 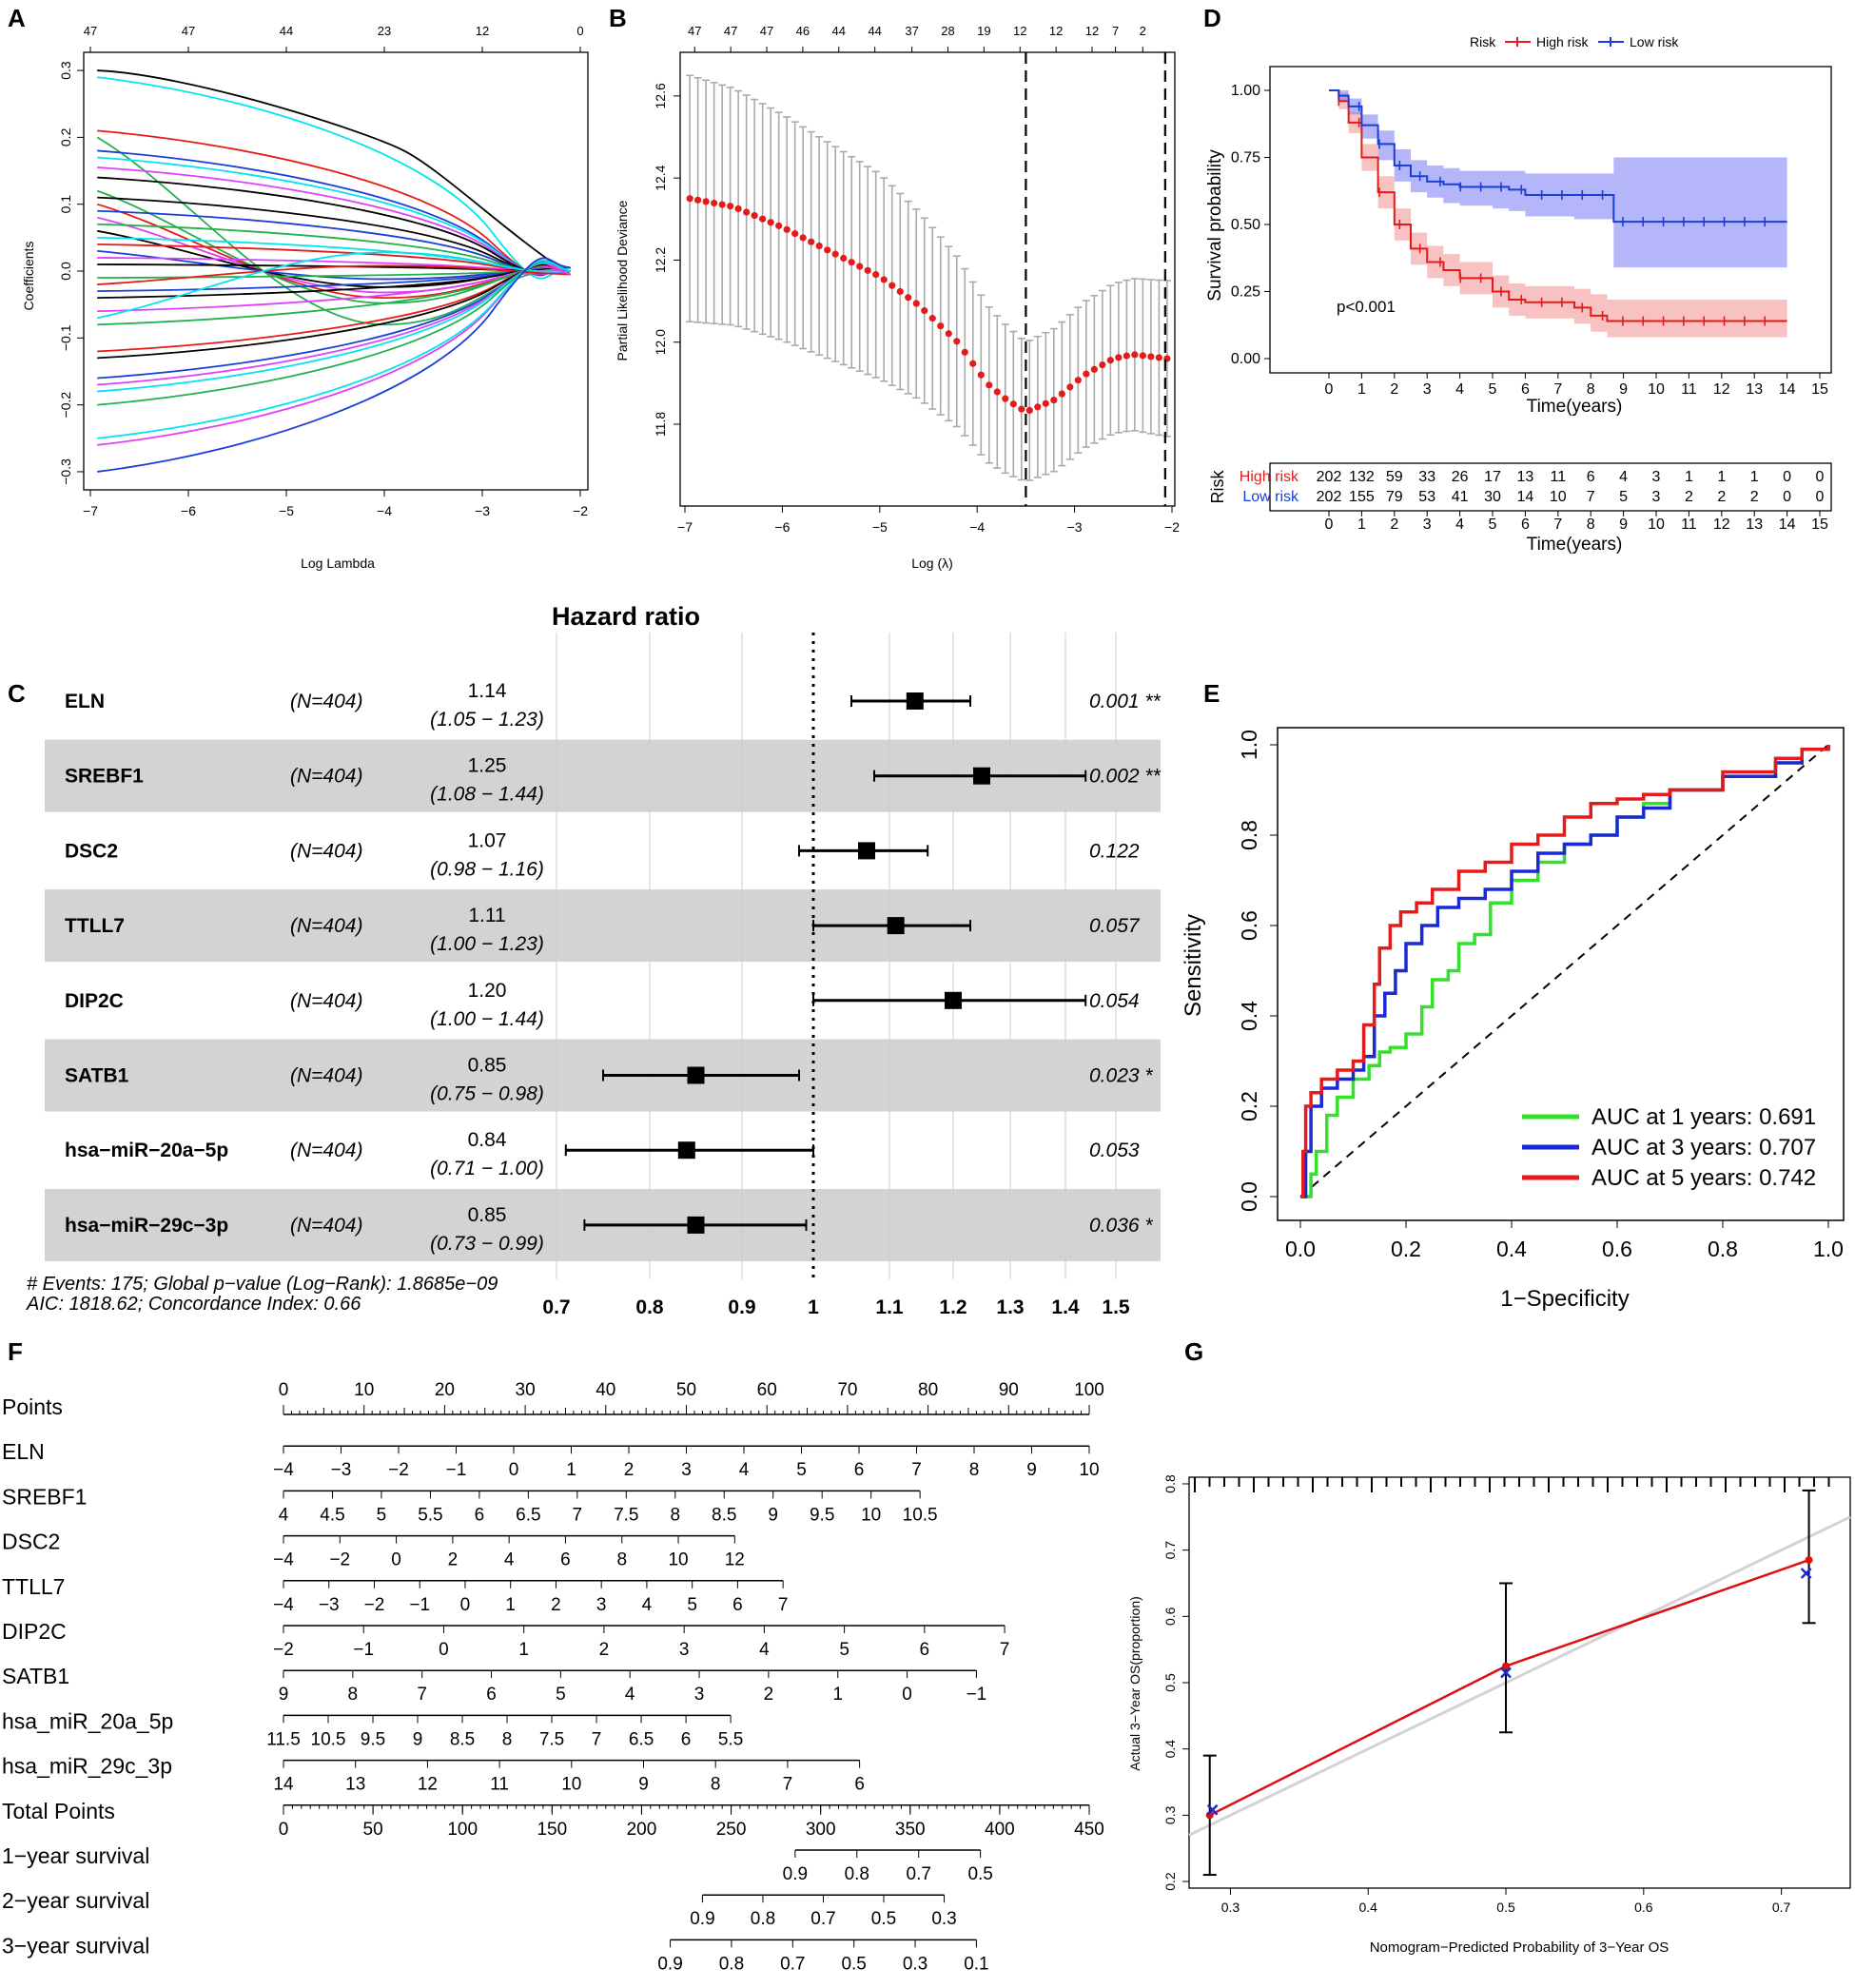 I want to click on scale-tick-label: 0.9, so click(x=795, y=1874).